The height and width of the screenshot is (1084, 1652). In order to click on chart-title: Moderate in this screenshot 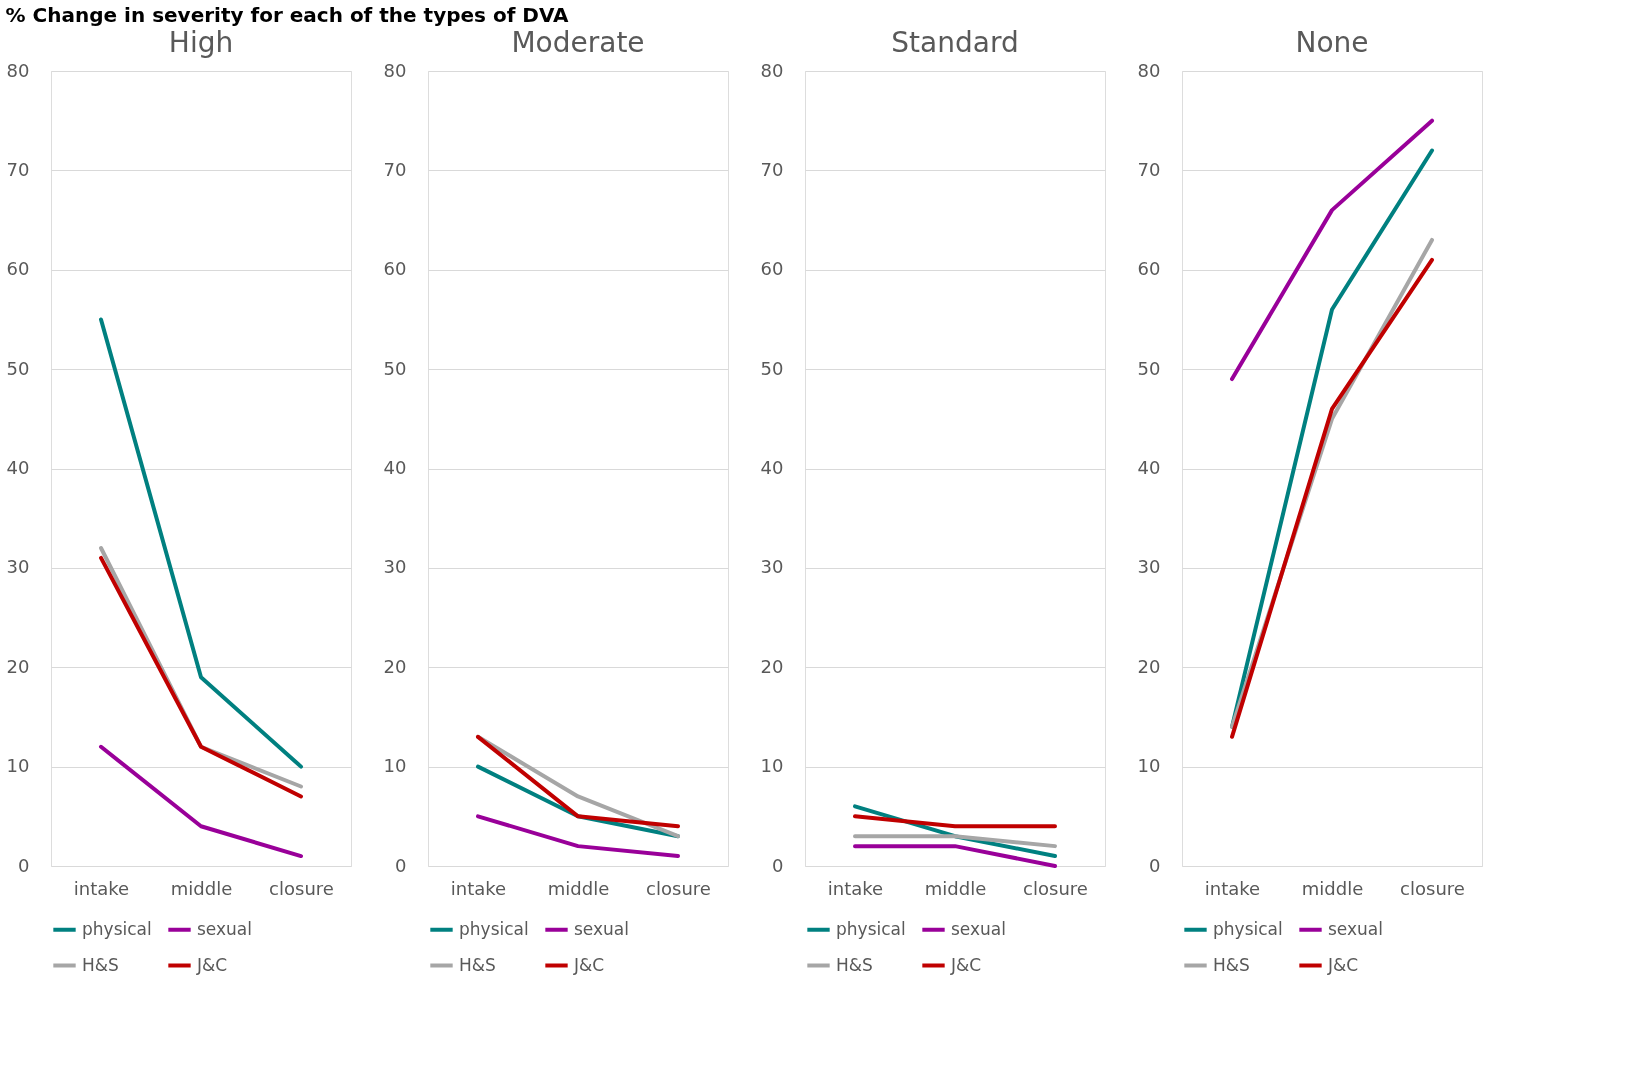, I will do `click(578, 42)`.